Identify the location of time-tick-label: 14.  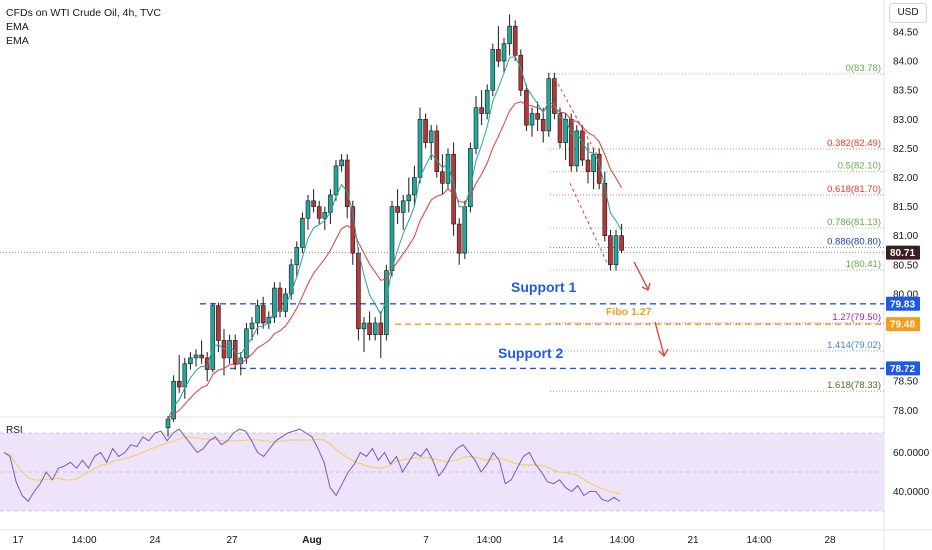
(558, 540).